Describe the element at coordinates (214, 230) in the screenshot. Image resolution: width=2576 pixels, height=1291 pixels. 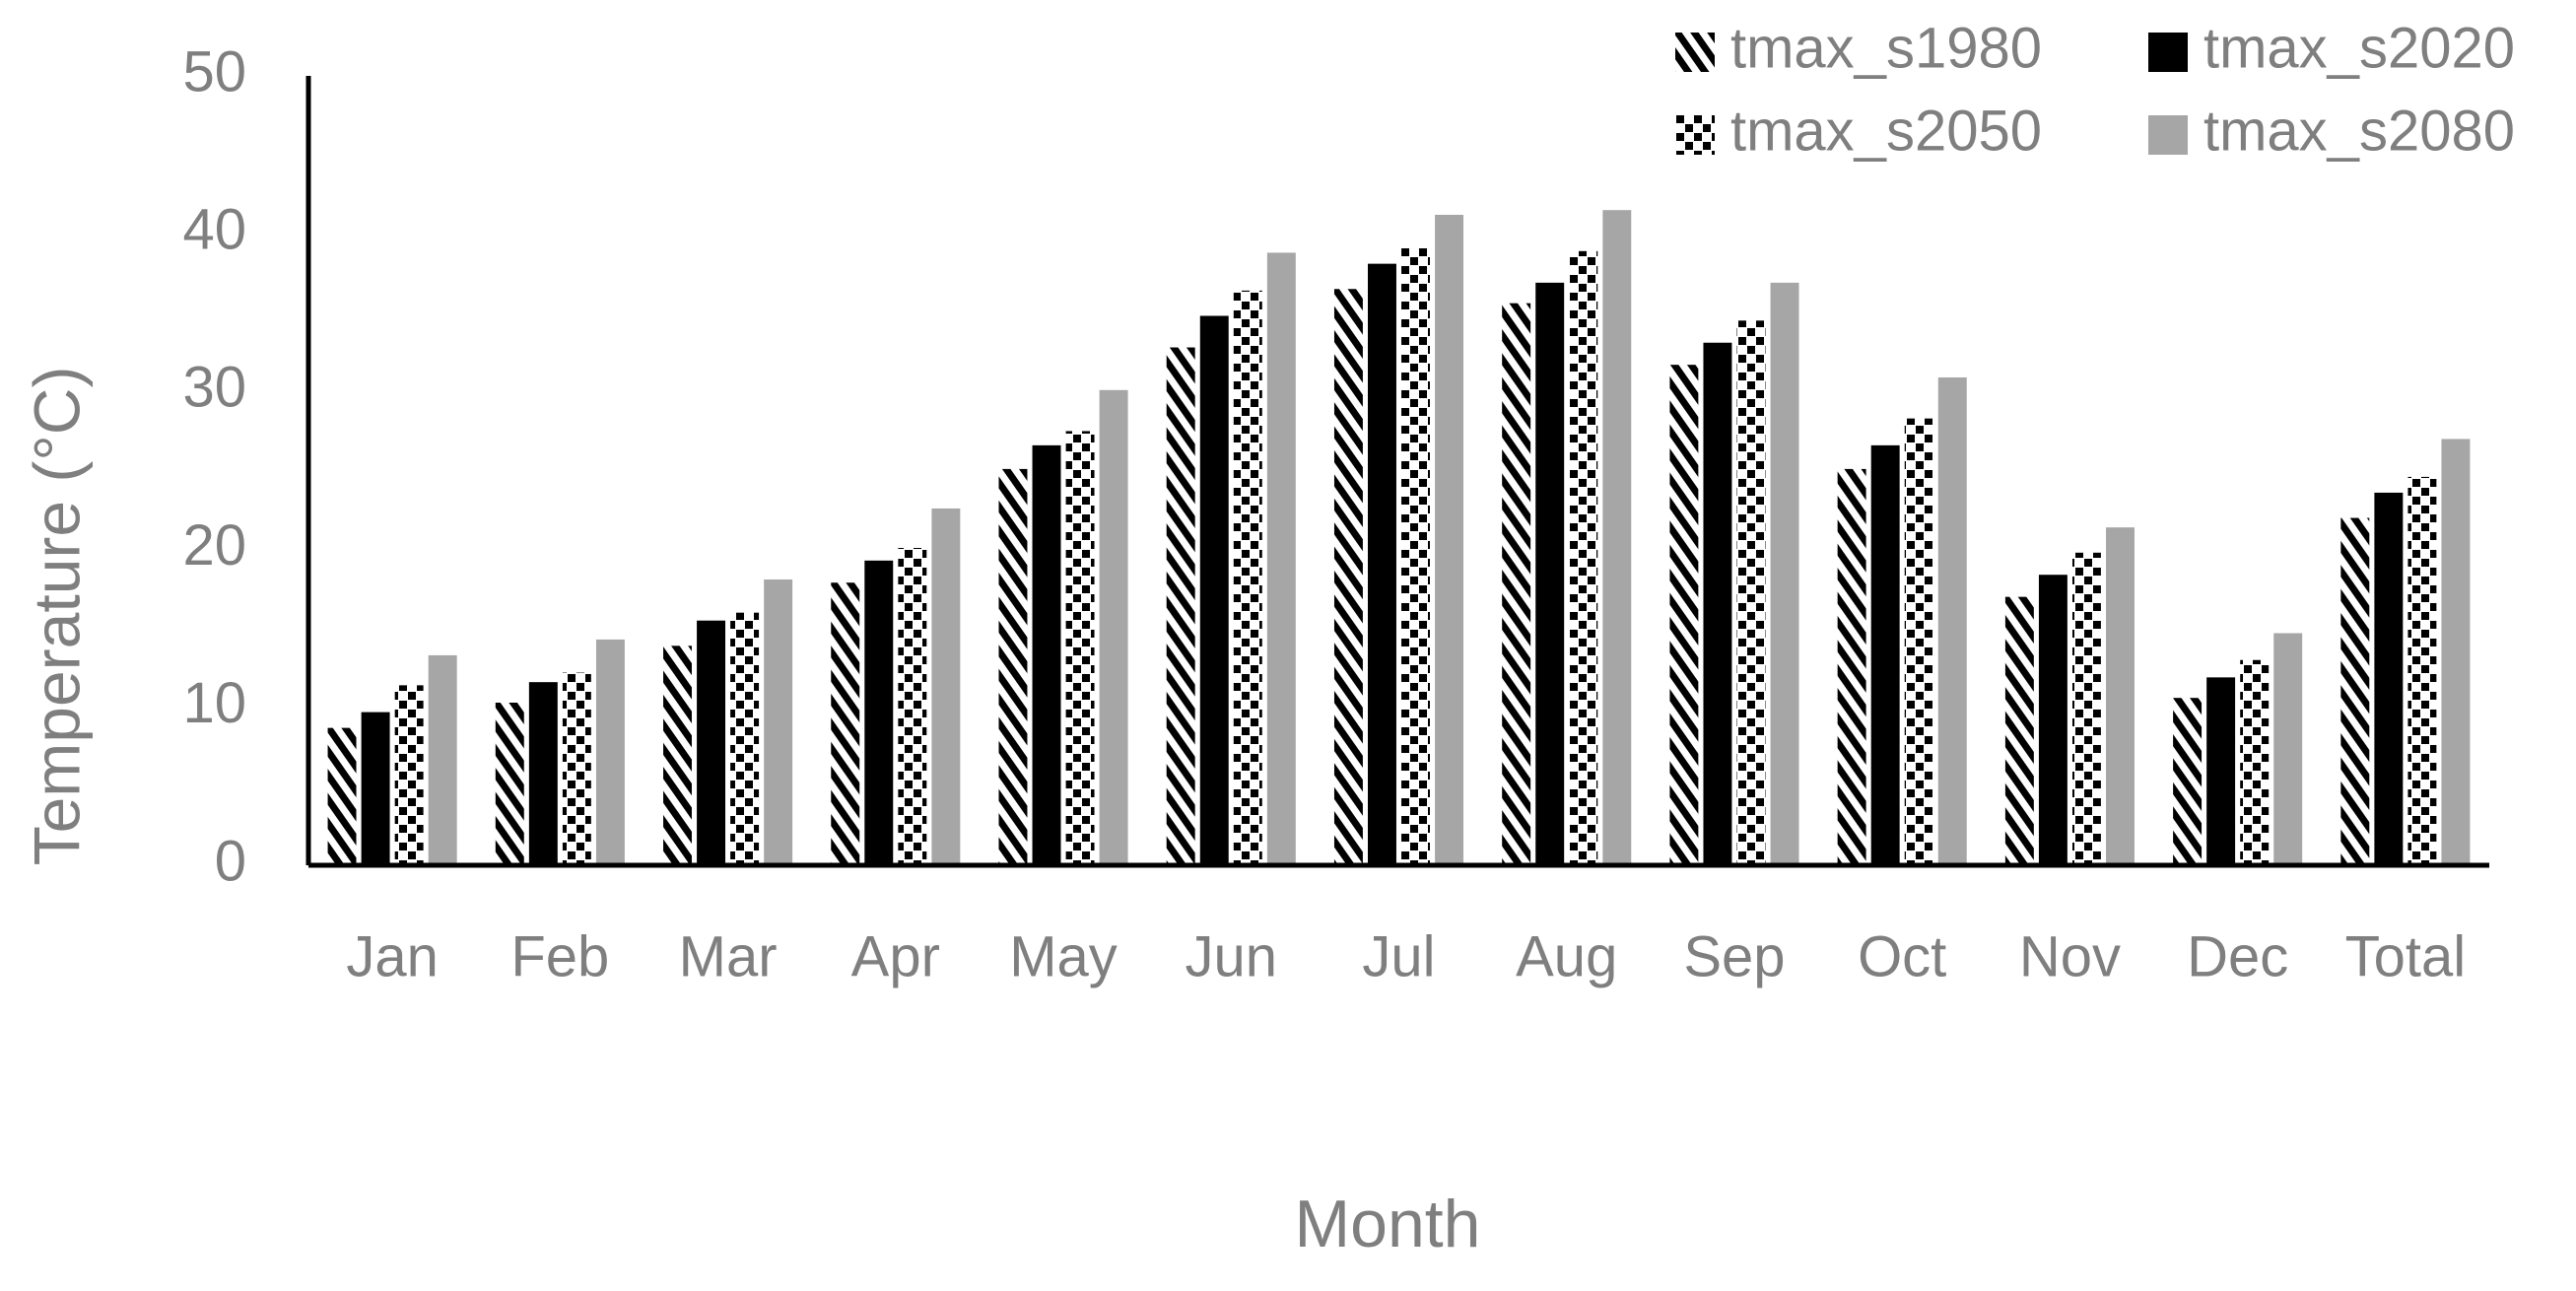
I see `y-tick-label: 40` at that location.